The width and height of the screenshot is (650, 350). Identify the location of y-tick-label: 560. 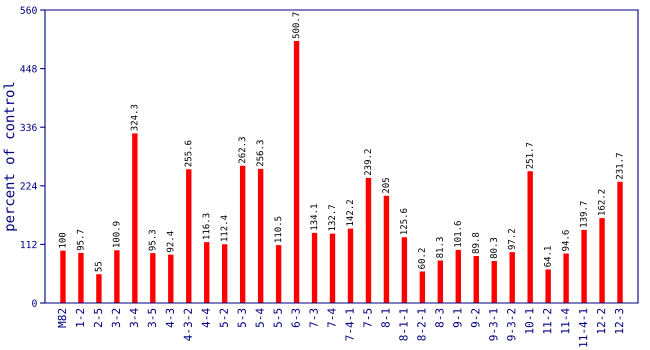
(28, 10).